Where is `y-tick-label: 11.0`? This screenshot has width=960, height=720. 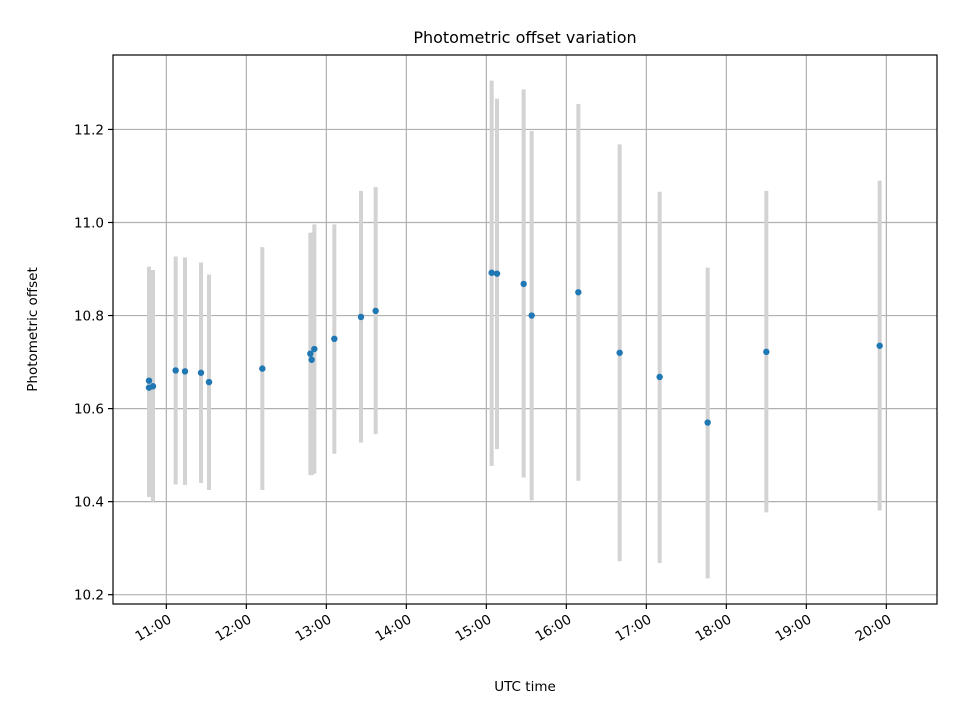 y-tick-label: 11.0 is located at coordinates (89, 223).